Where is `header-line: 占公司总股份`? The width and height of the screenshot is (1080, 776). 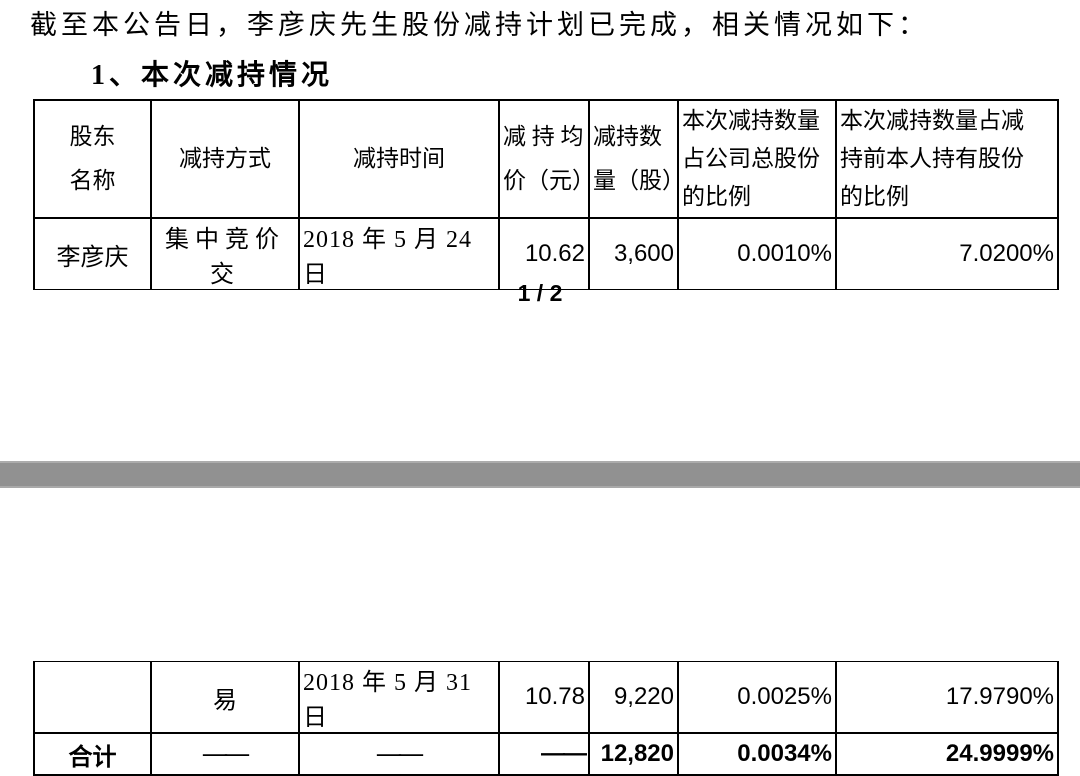
header-line: 占公司总股份 is located at coordinates (751, 158).